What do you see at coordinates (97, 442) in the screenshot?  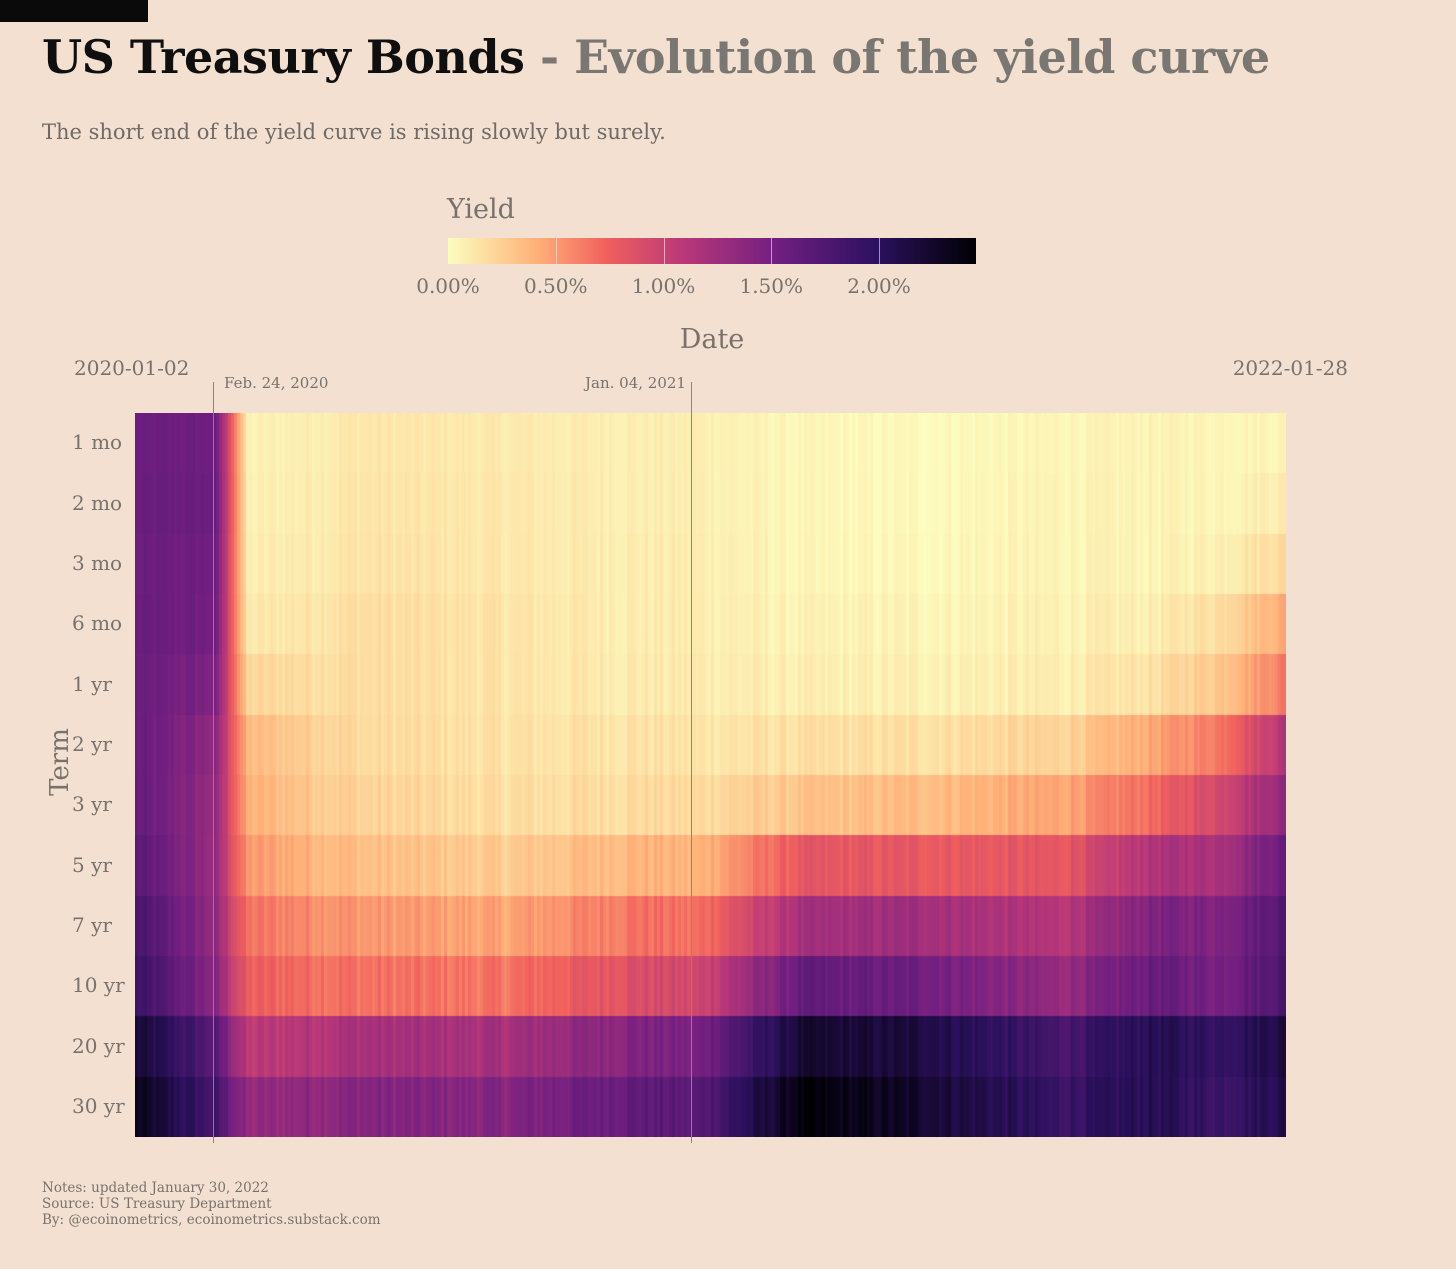 I see `term-label: 1 mo` at bounding box center [97, 442].